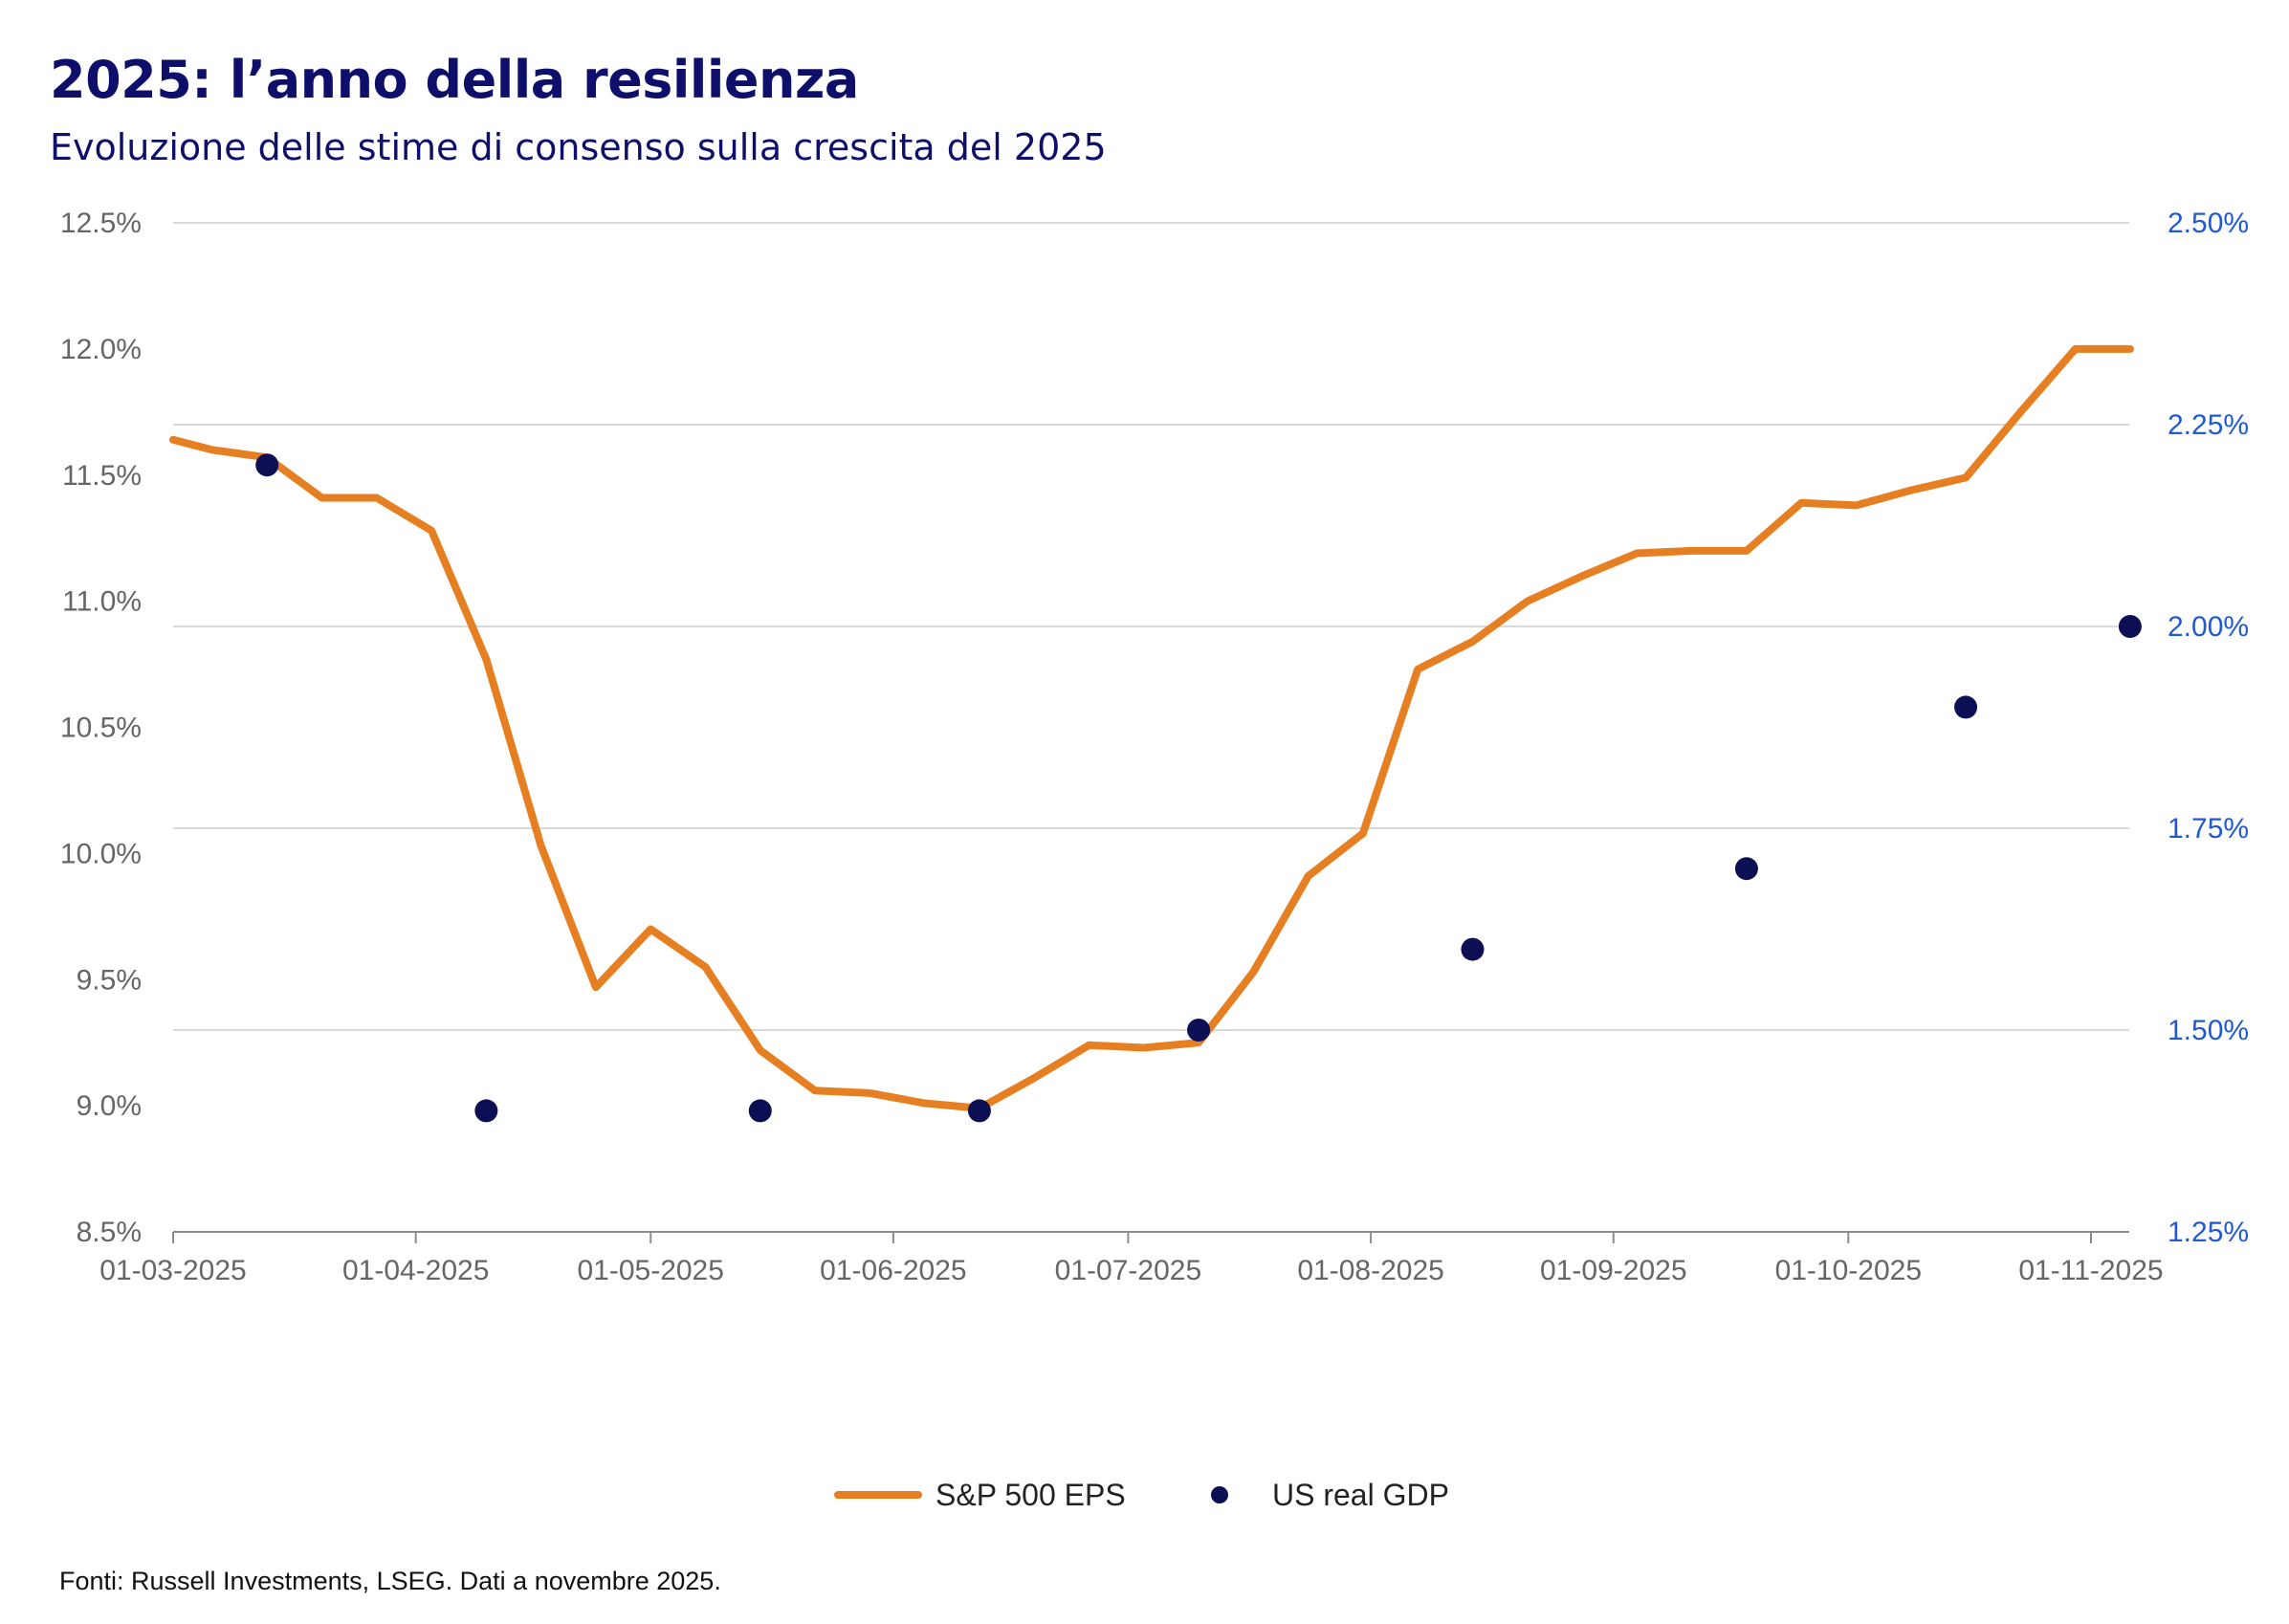  Describe the element at coordinates (1128, 1271) in the screenshot. I see `x-tick-label: 01-07-2025` at that location.